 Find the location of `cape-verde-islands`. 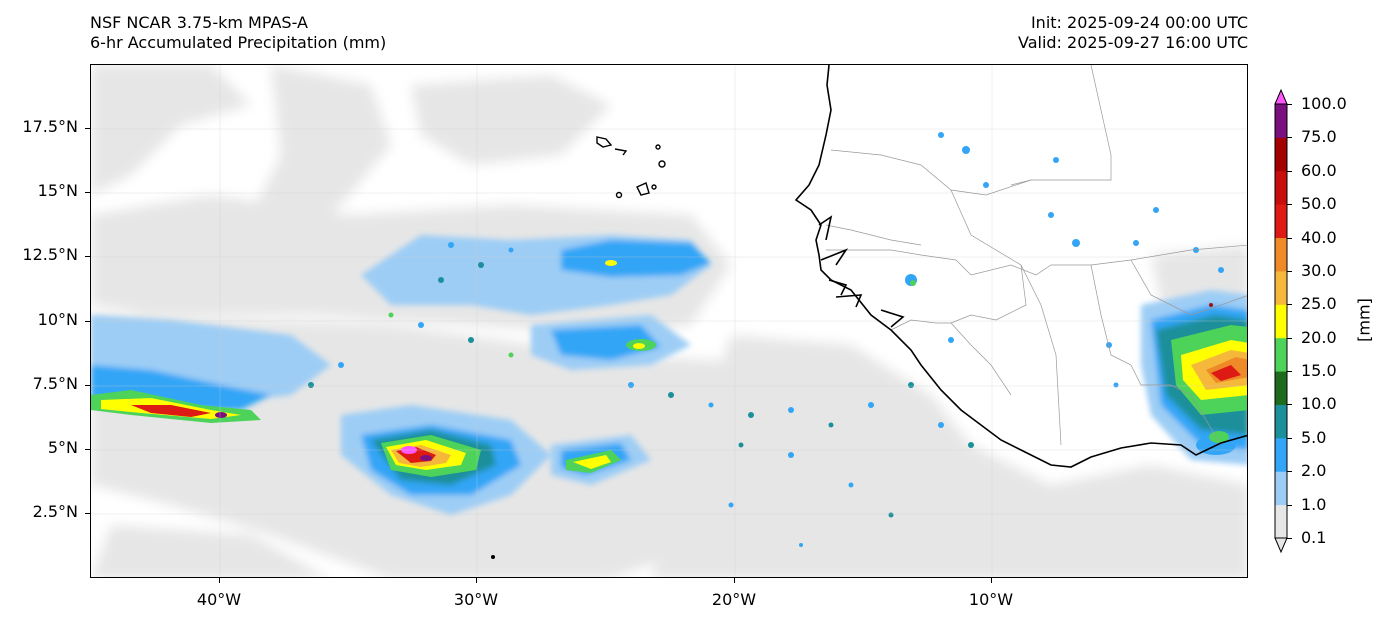

cape-verde-islands is located at coordinates (631, 167).